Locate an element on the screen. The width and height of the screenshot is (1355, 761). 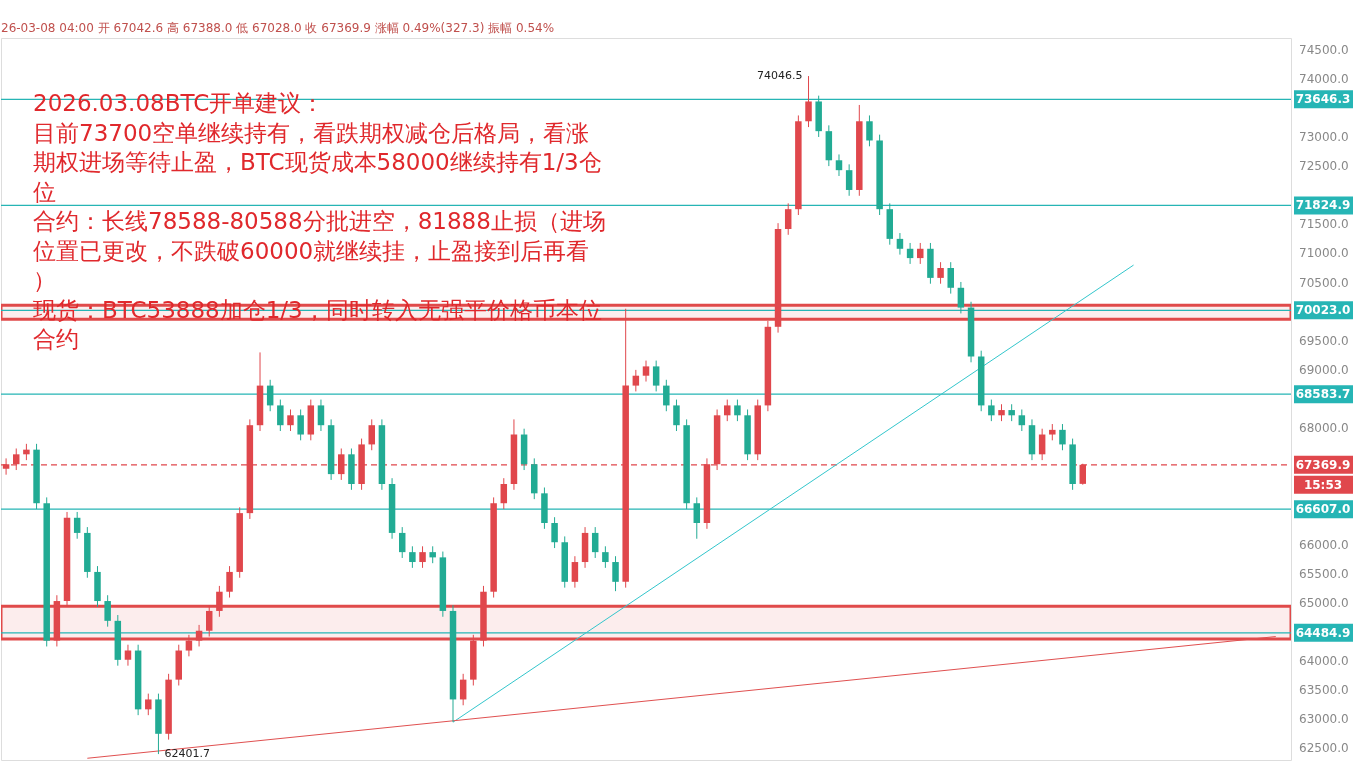
ref-line-label: 71824.9 is located at coordinates (1323, 205).